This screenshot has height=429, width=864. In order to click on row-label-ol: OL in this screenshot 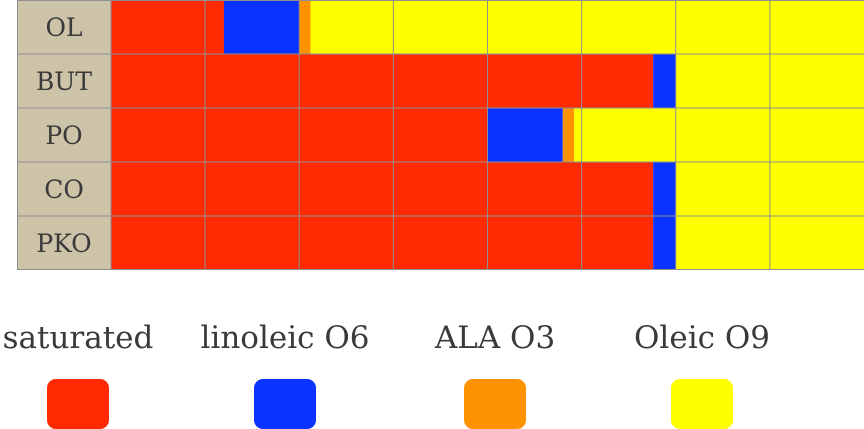, I will do `click(63, 27)`.